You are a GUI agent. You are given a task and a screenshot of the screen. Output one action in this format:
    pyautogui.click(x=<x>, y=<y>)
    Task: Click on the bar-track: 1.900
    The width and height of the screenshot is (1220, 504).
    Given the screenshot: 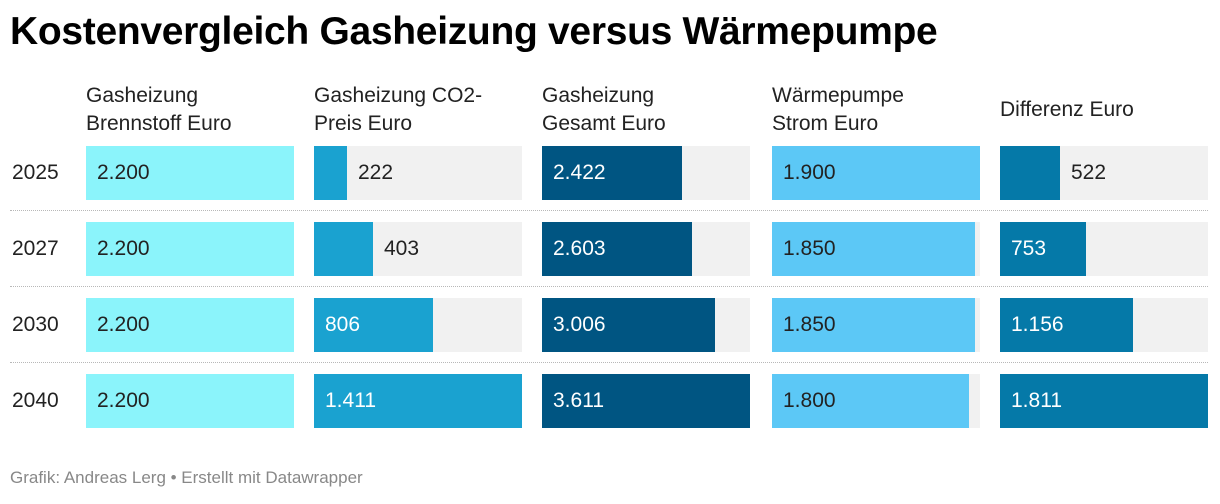 What is the action you would take?
    pyautogui.click(x=876, y=173)
    